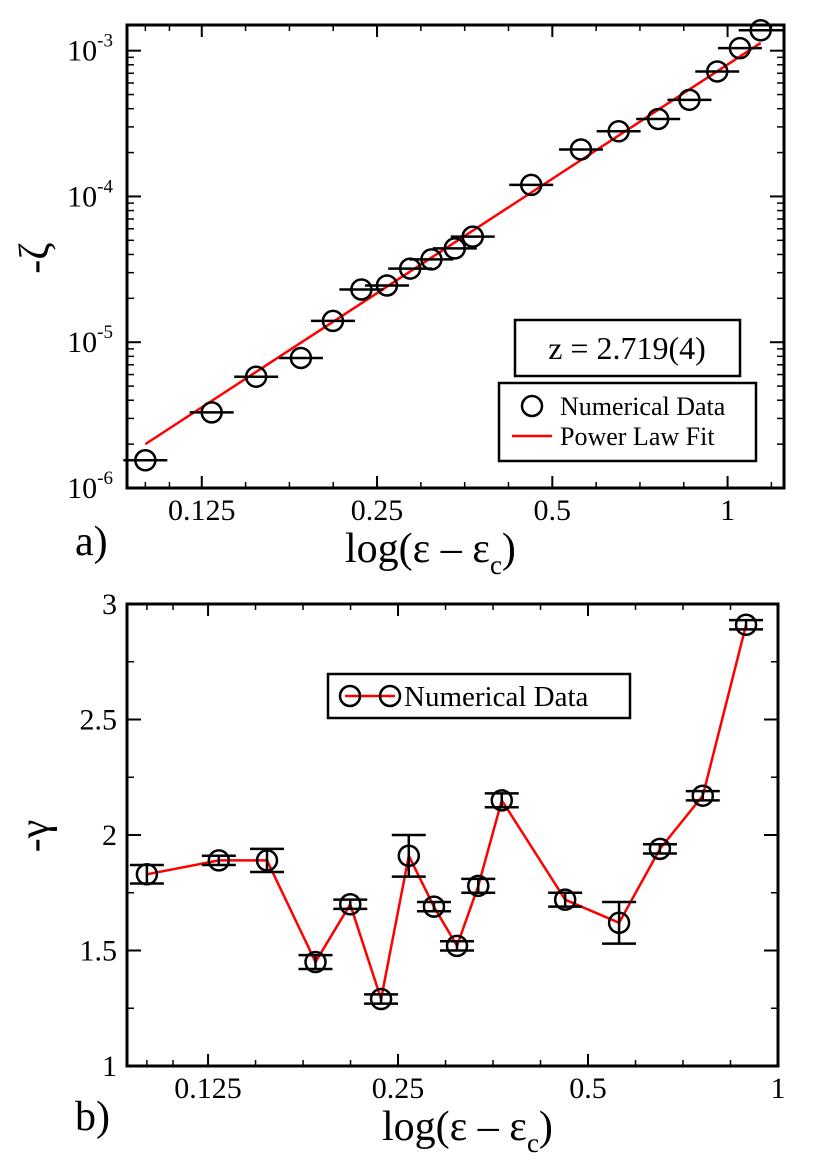 This screenshot has height=1175, width=830. I want to click on x-axis-label-b: log(ε – εc), so click(467, 1131).